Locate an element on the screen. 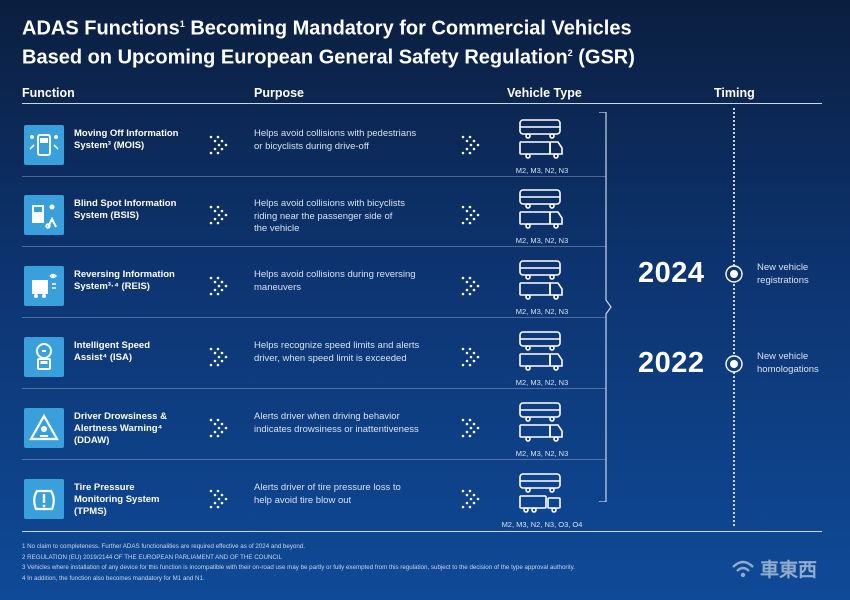  tire-pressure-icon is located at coordinates (44, 499).